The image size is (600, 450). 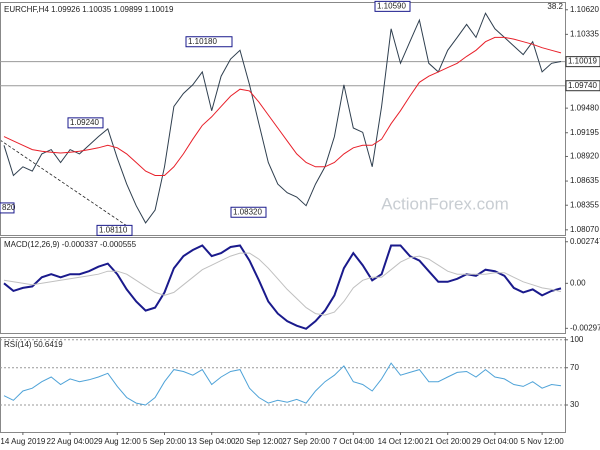 I want to click on level-label: 1.09740, so click(x=582, y=85).